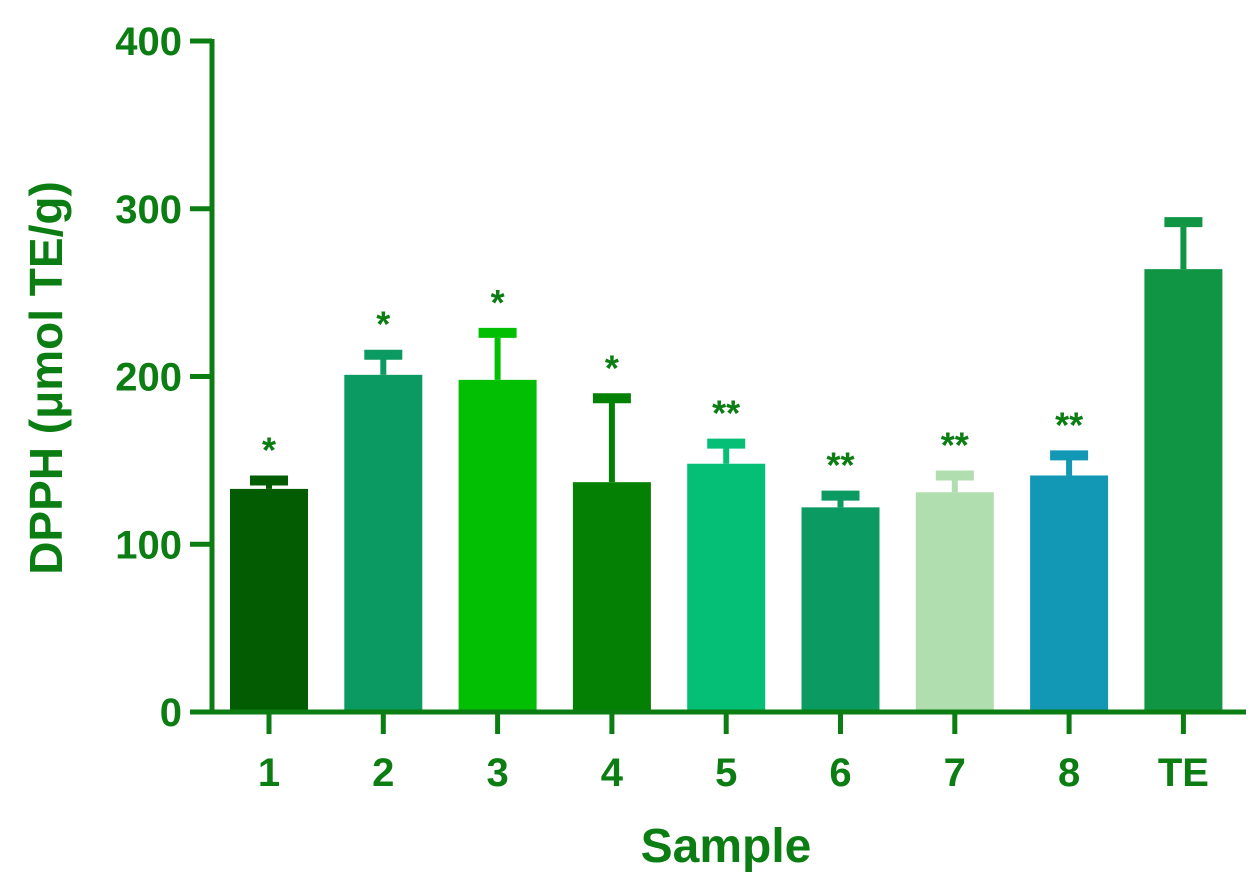  I want to click on significance-5: **, so click(726, 413).